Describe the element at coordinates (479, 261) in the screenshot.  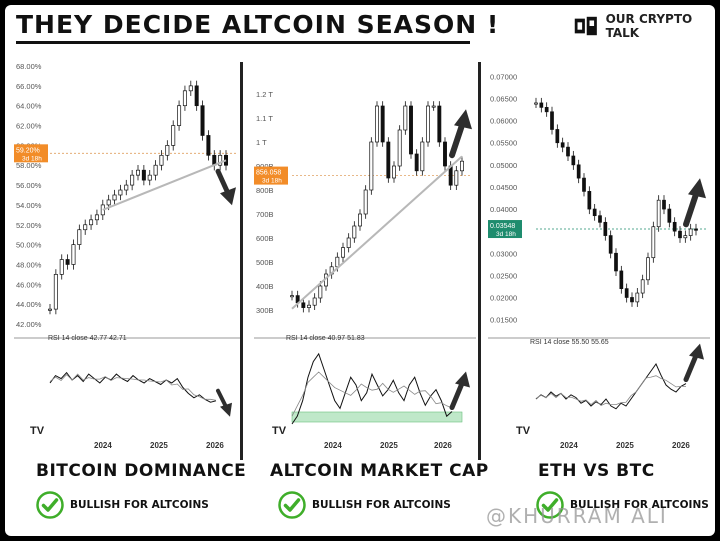
I see `panel-divider` at that location.